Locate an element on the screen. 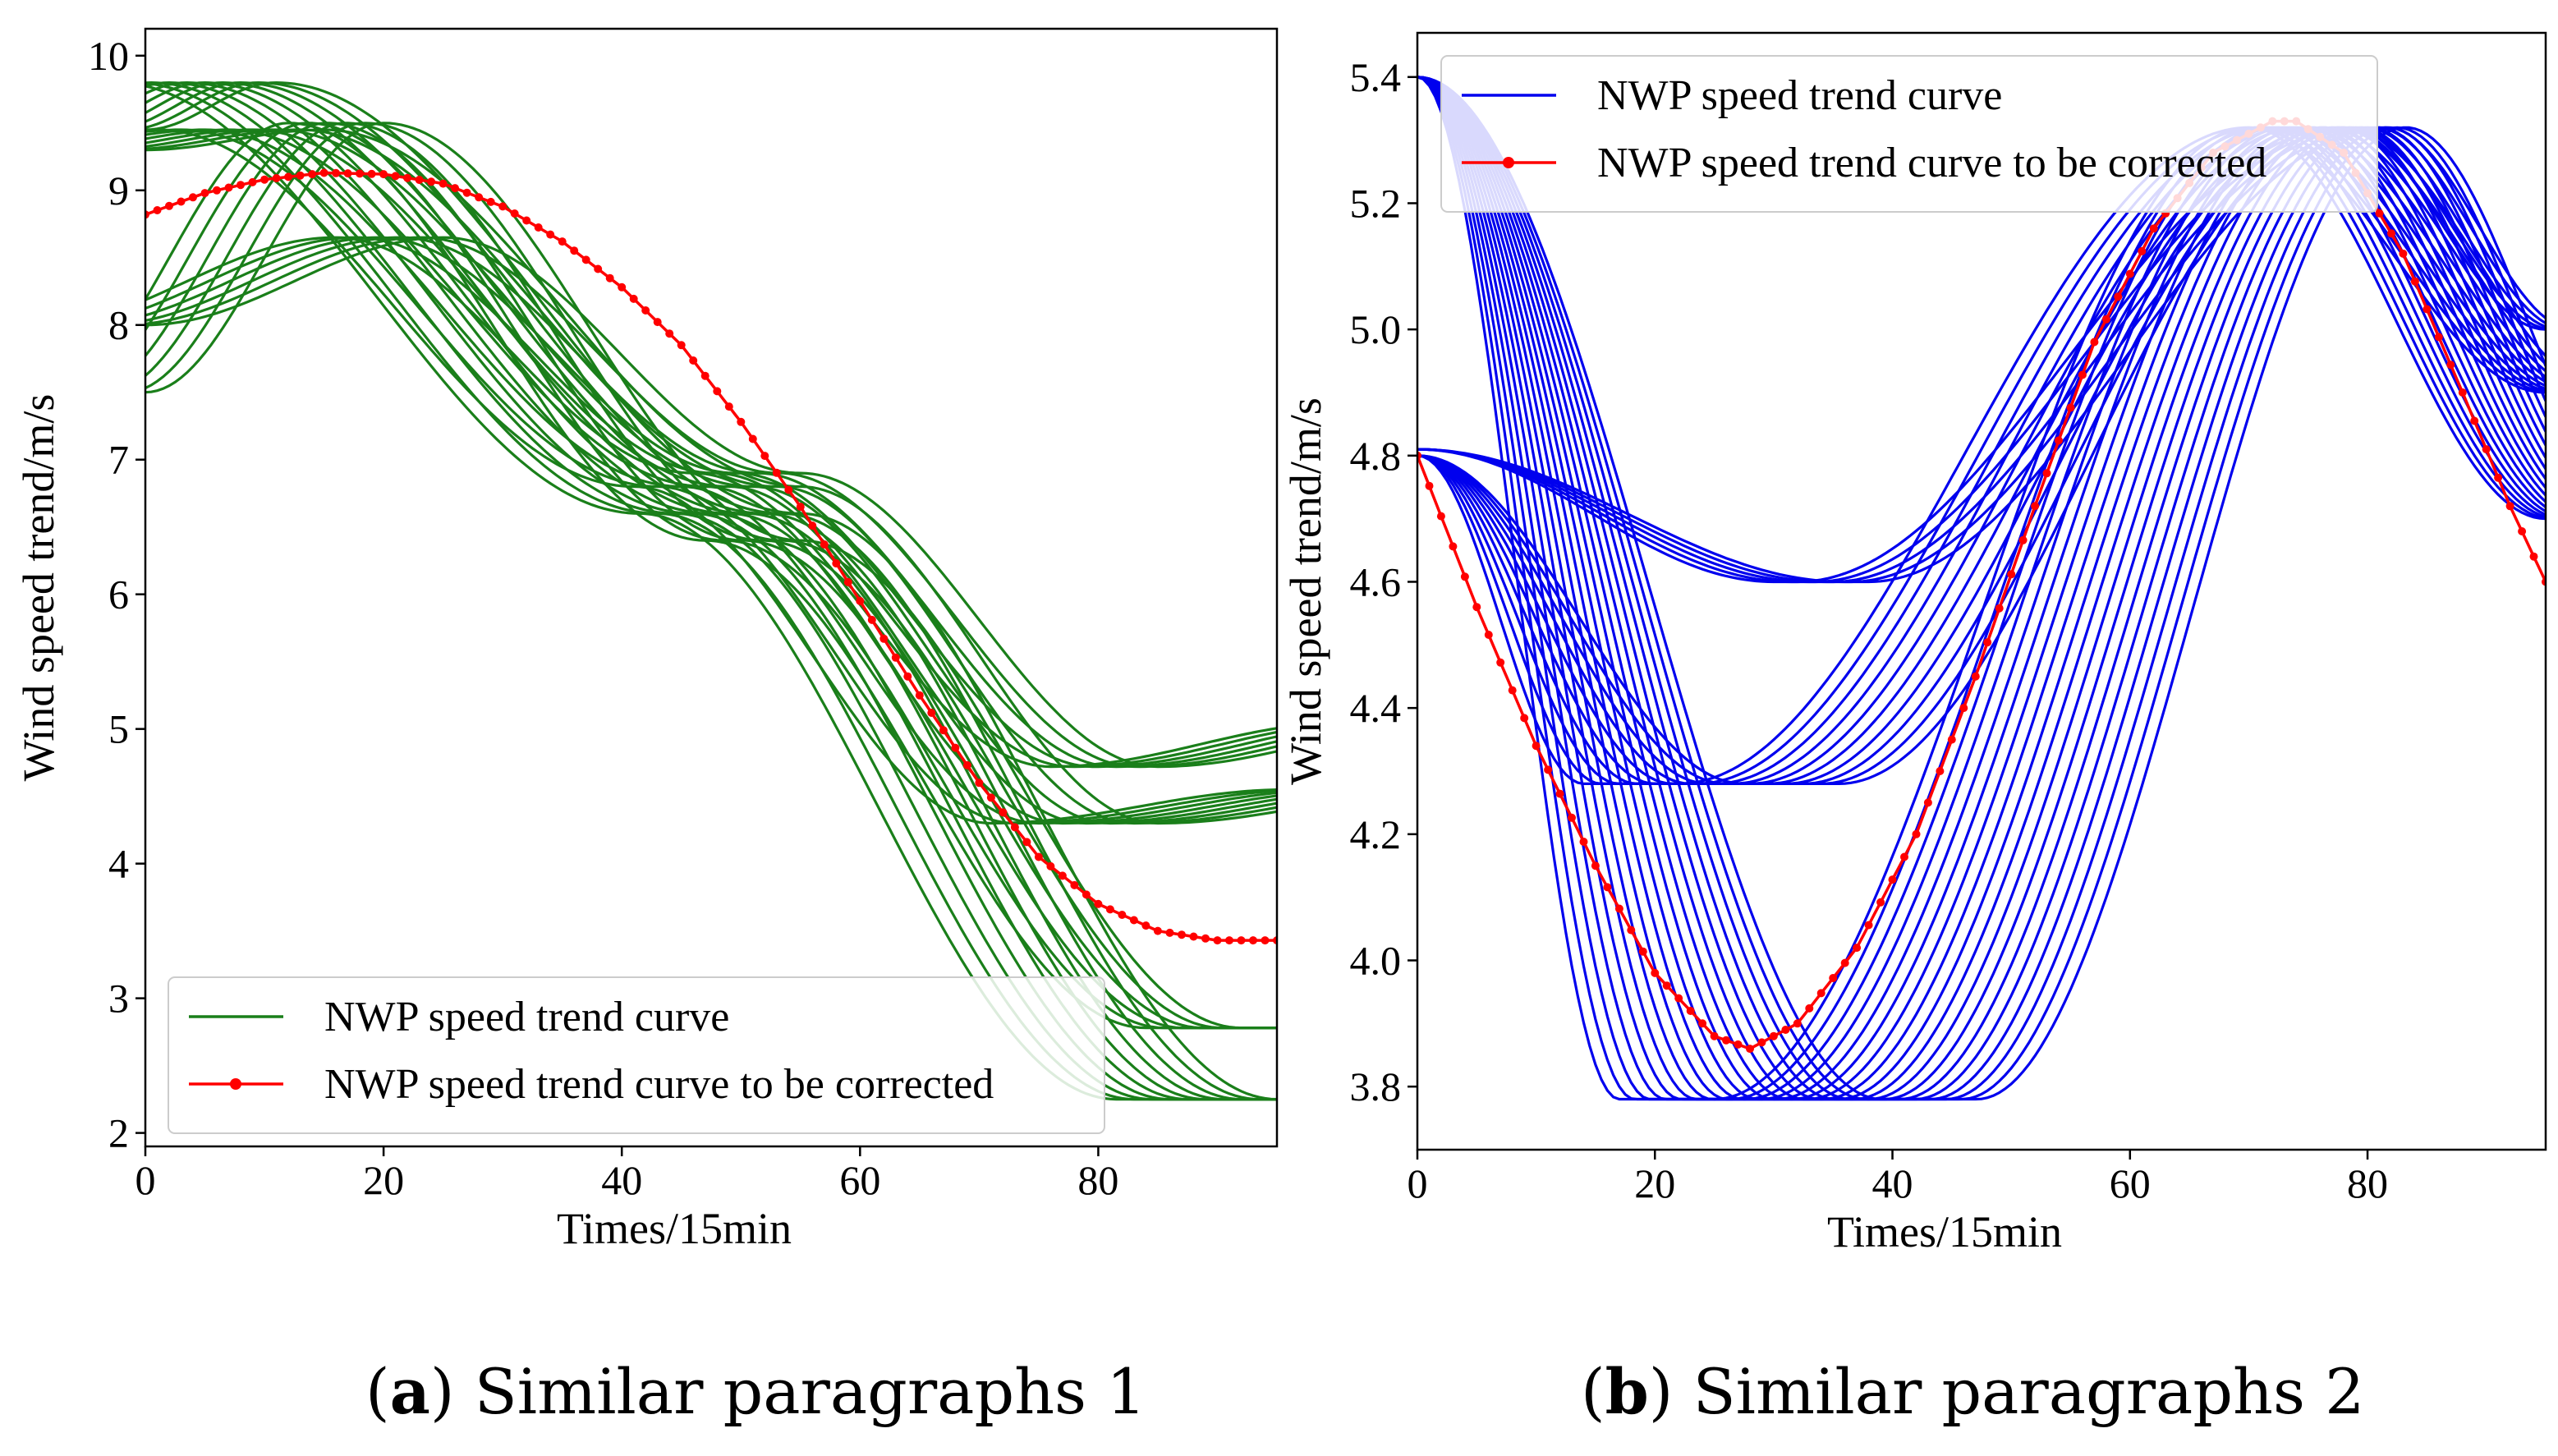 The height and width of the screenshot is (1456, 2558). legend-marker-target is located at coordinates (235, 1084).